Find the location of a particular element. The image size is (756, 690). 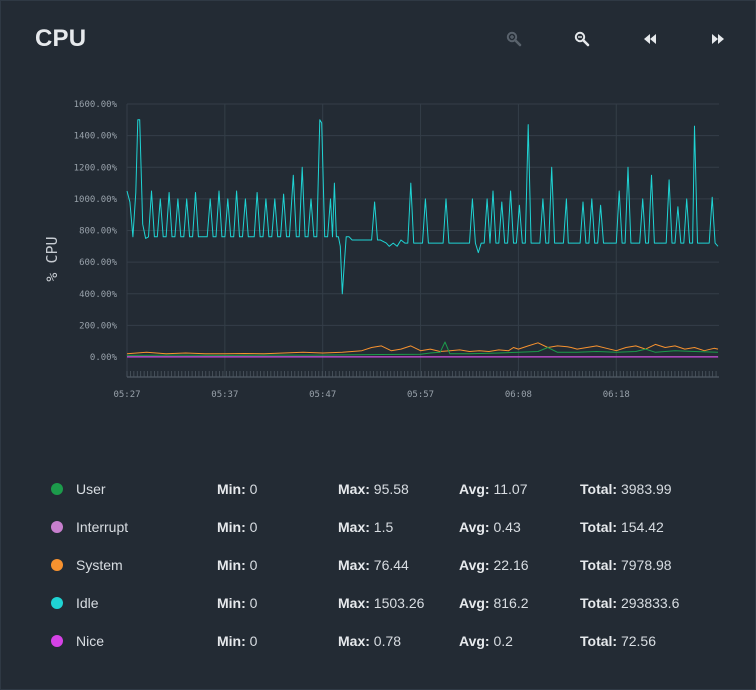

x-tick-label: 06:18 is located at coordinates (616, 395).